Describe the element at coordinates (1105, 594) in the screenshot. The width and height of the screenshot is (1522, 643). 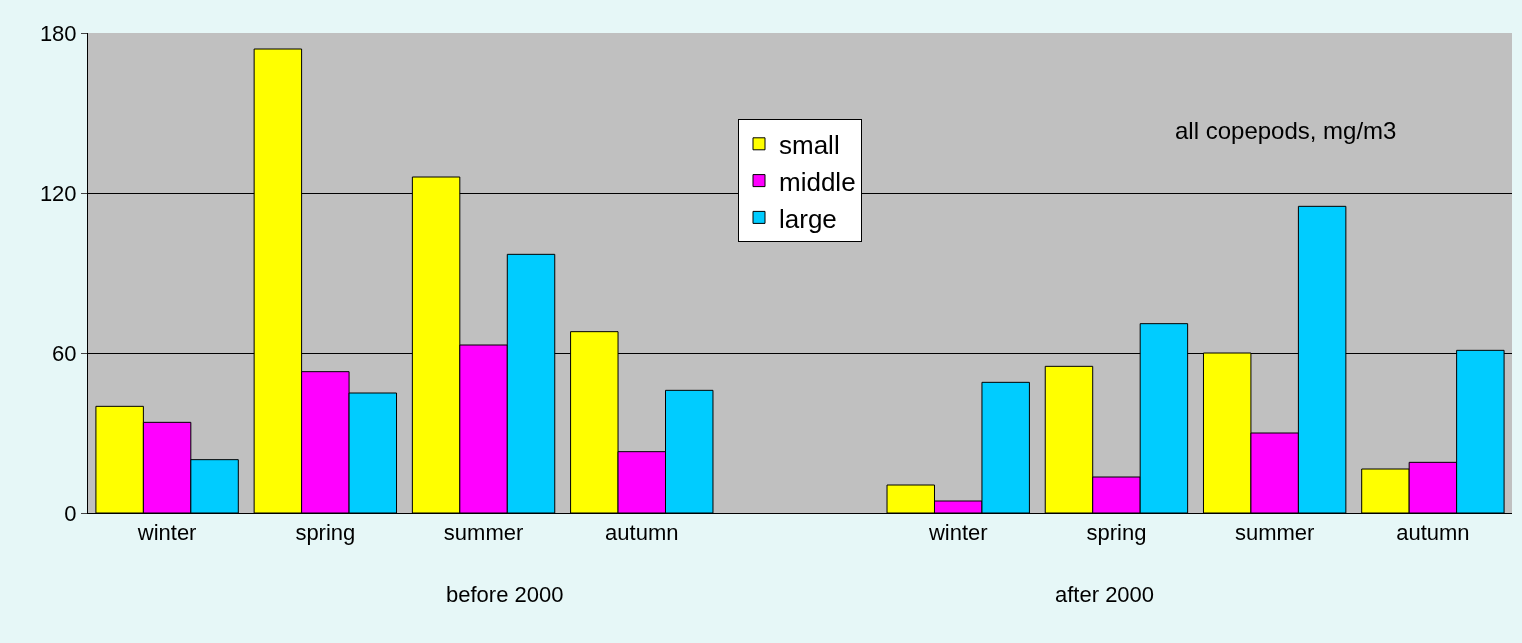
I see `text: after 2000` at that location.